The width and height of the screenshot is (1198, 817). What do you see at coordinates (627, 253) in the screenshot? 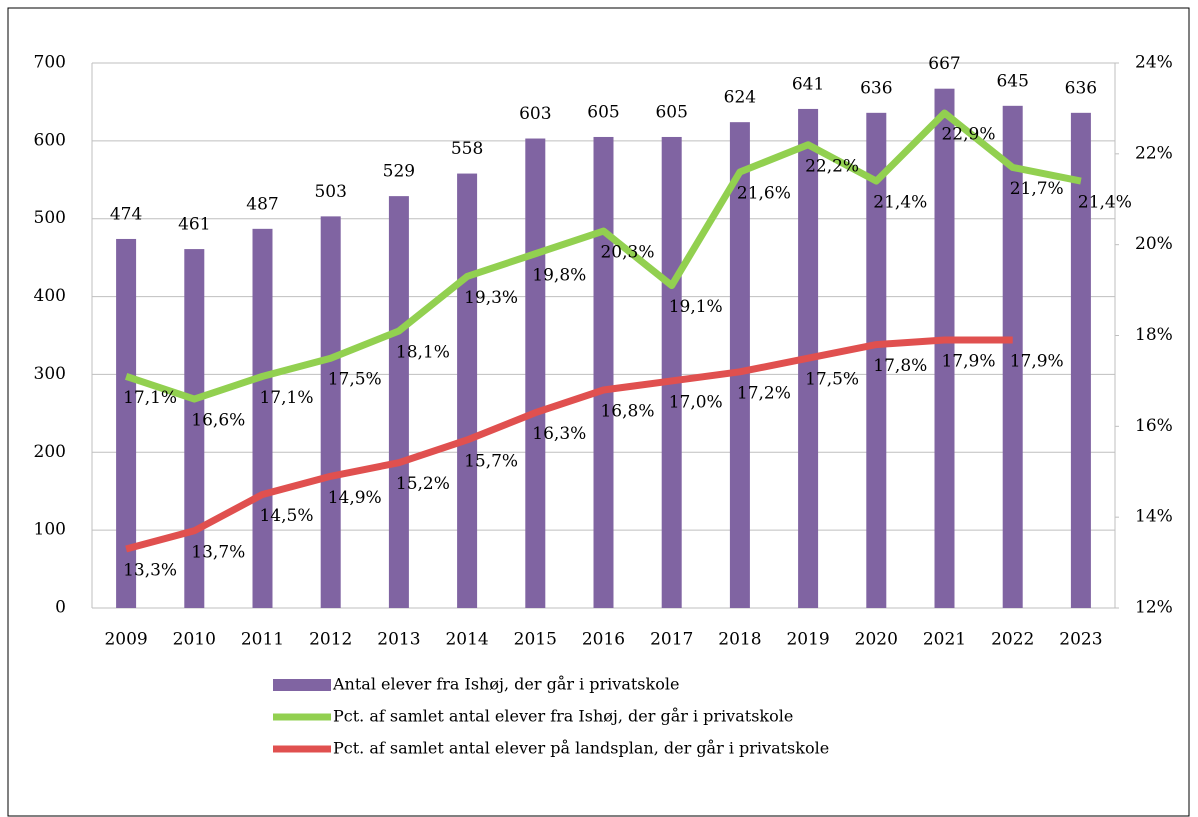
I see `line-label: 20,3%` at bounding box center [627, 253].